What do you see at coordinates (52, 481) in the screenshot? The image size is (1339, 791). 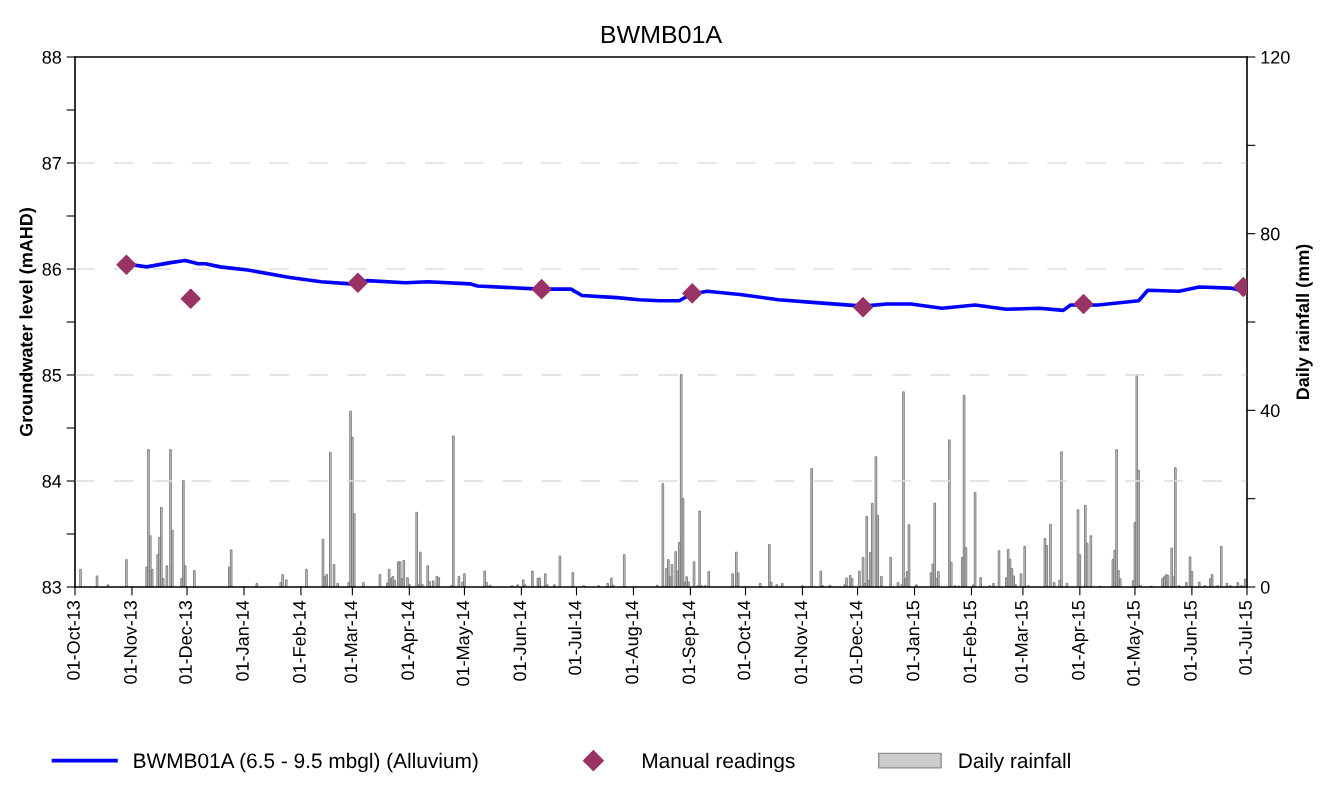 I see `y-tick-label: 84` at bounding box center [52, 481].